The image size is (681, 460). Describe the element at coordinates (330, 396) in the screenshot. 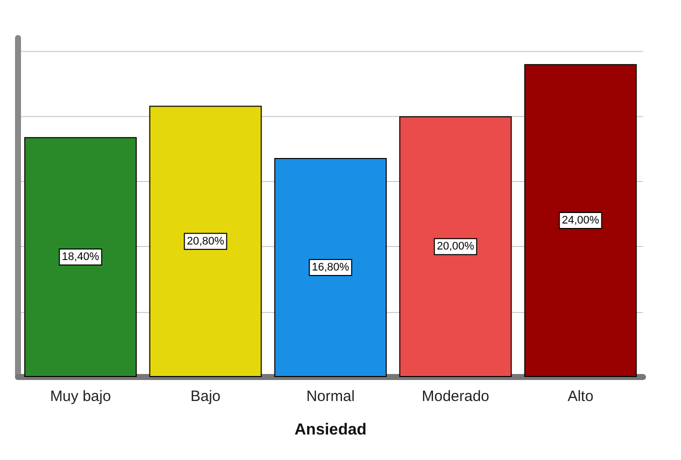

I see `x-tick-label: Normal` at that location.